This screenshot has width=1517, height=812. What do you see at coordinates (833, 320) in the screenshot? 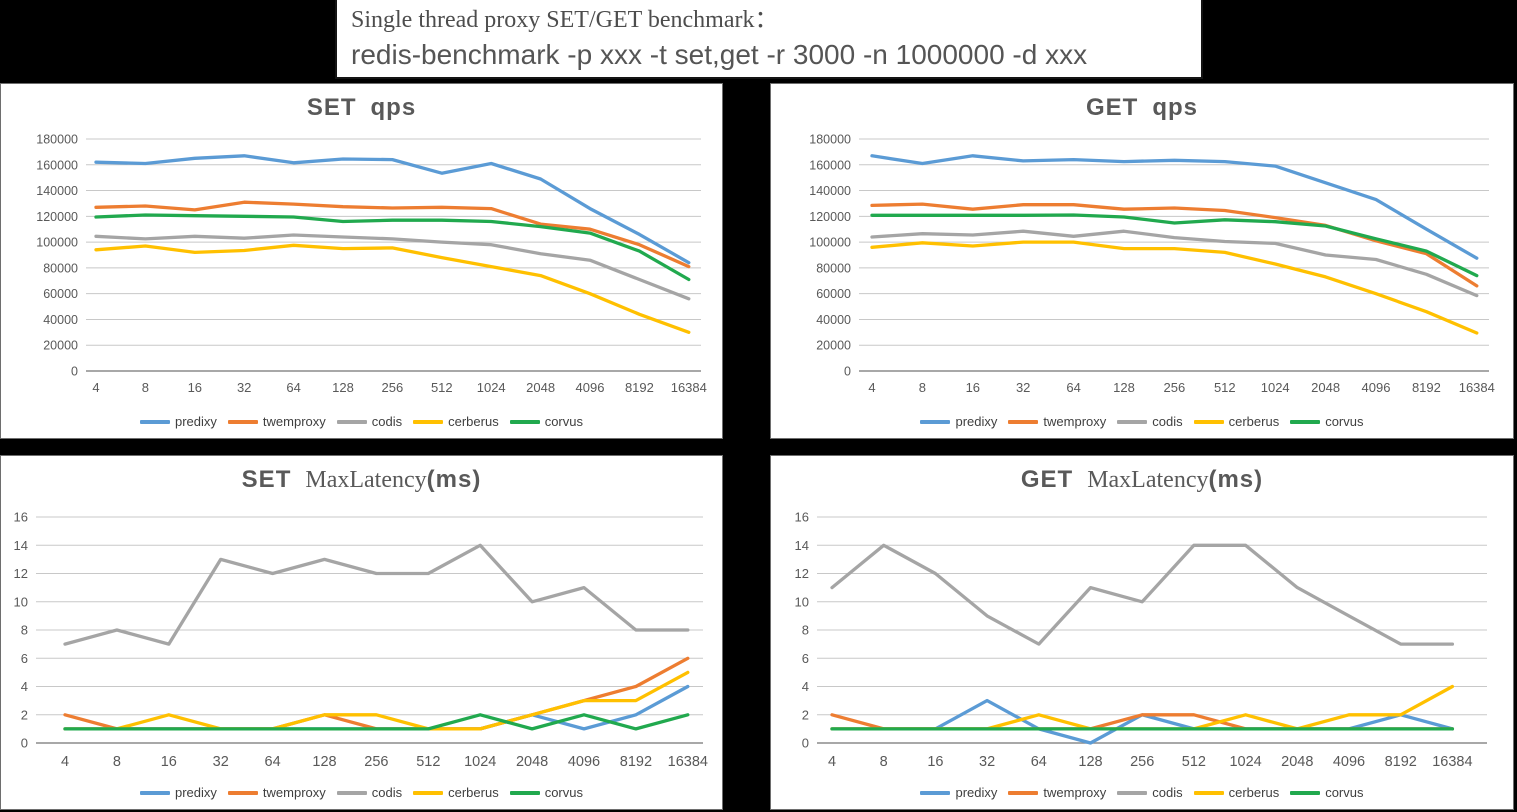
I see `y-tick-label: 40000` at bounding box center [833, 320].